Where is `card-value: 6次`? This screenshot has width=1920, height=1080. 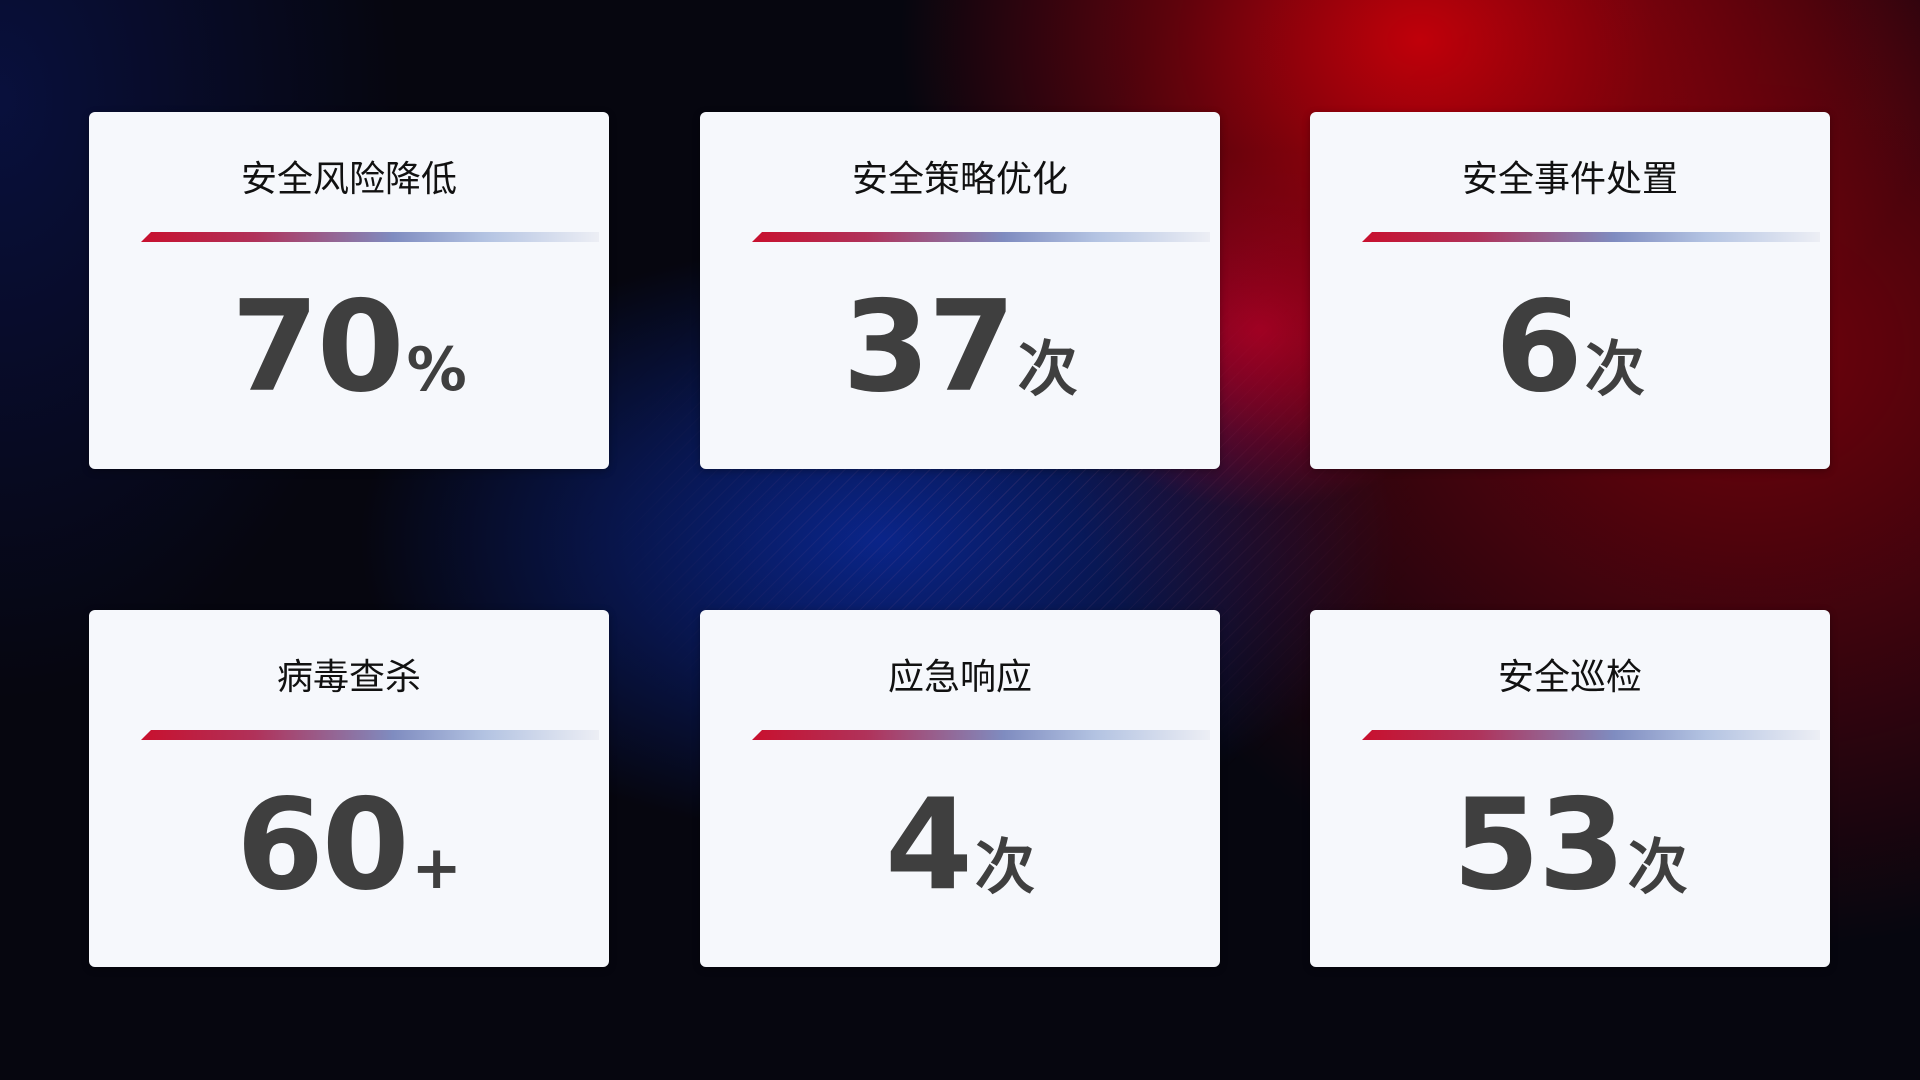
card-value: 6次 is located at coordinates (1570, 347).